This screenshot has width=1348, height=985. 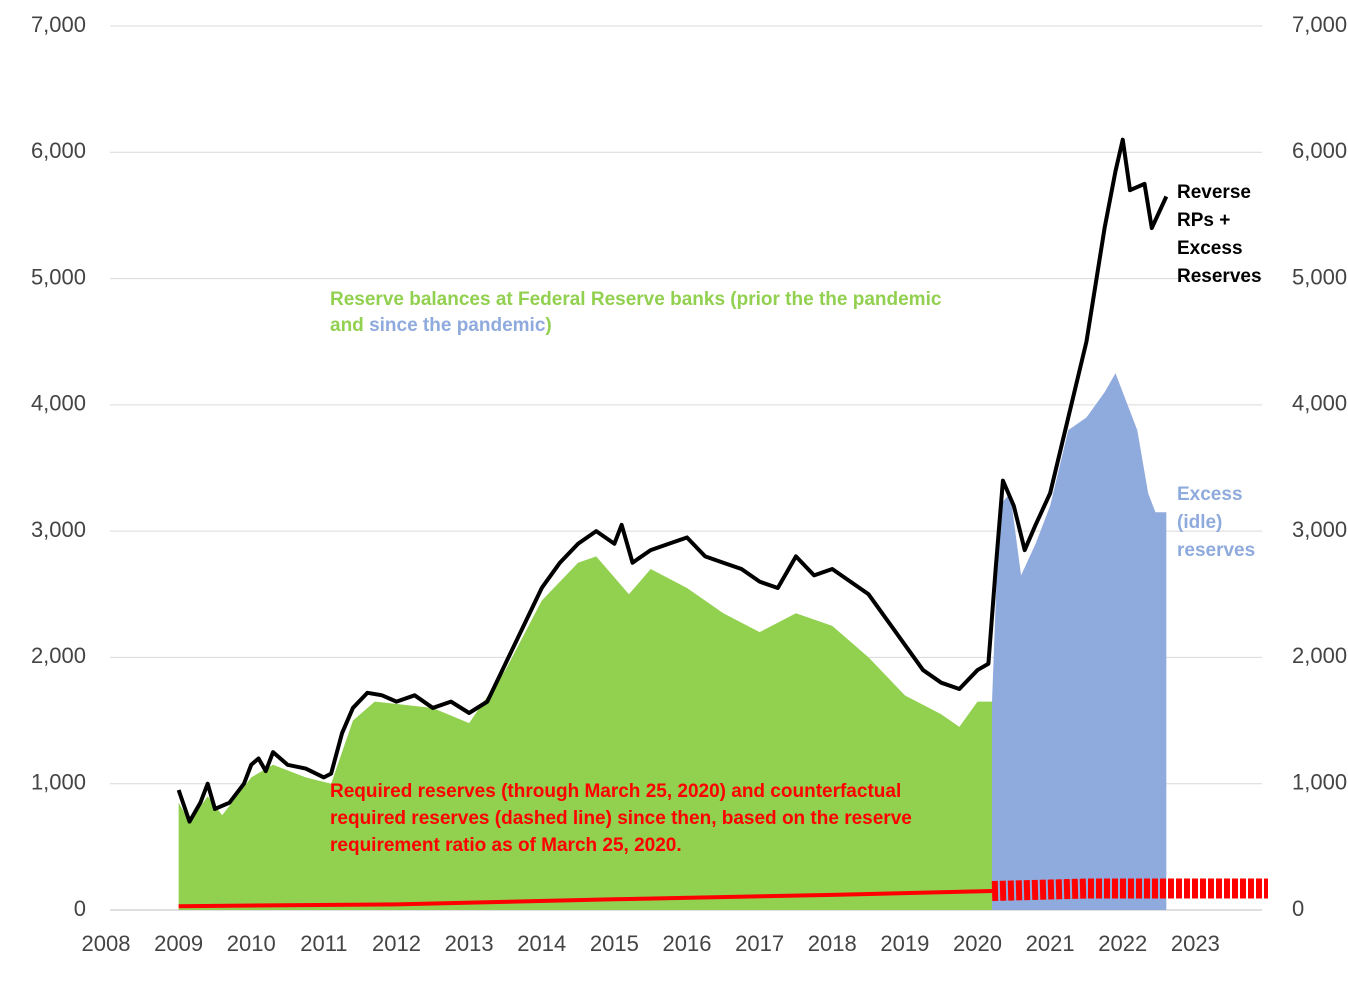 I want to click on x-tick-label: 2017, so click(x=759, y=943).